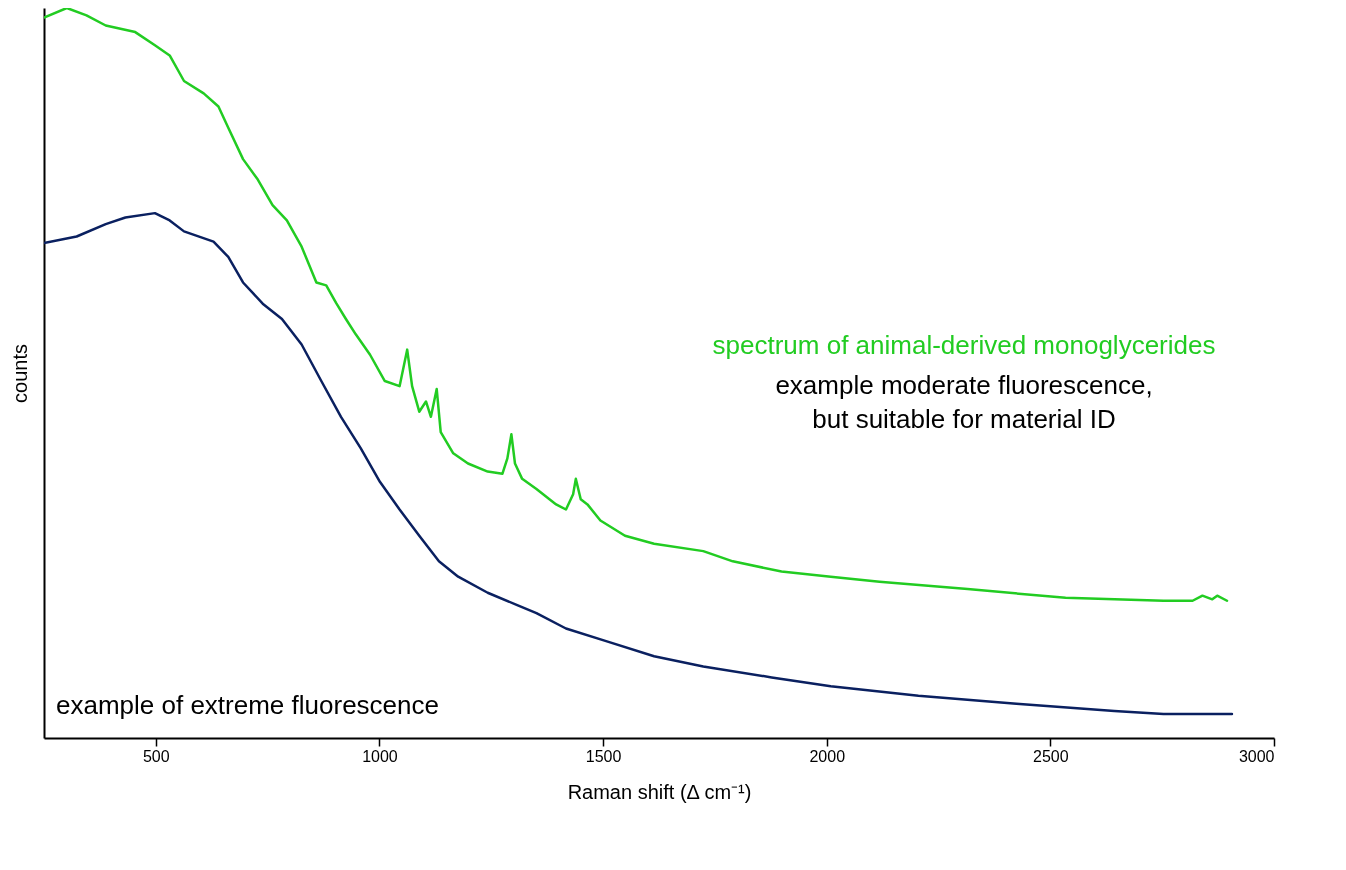 The width and height of the screenshot is (1346, 870). Describe the element at coordinates (380, 756) in the screenshot. I see `x-tick-label: 1000` at that location.